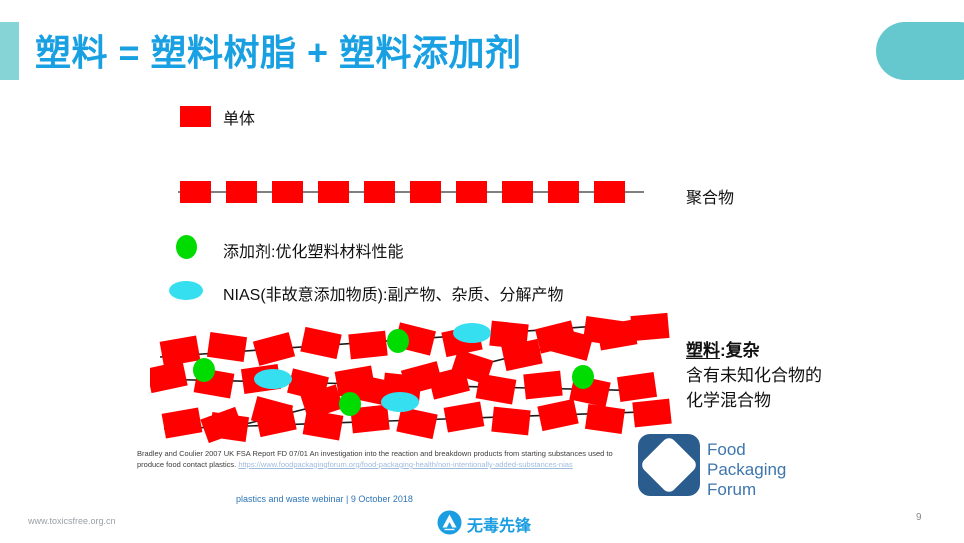 The image size is (964, 543). I want to click on title-accent-bar, so click(9, 51).